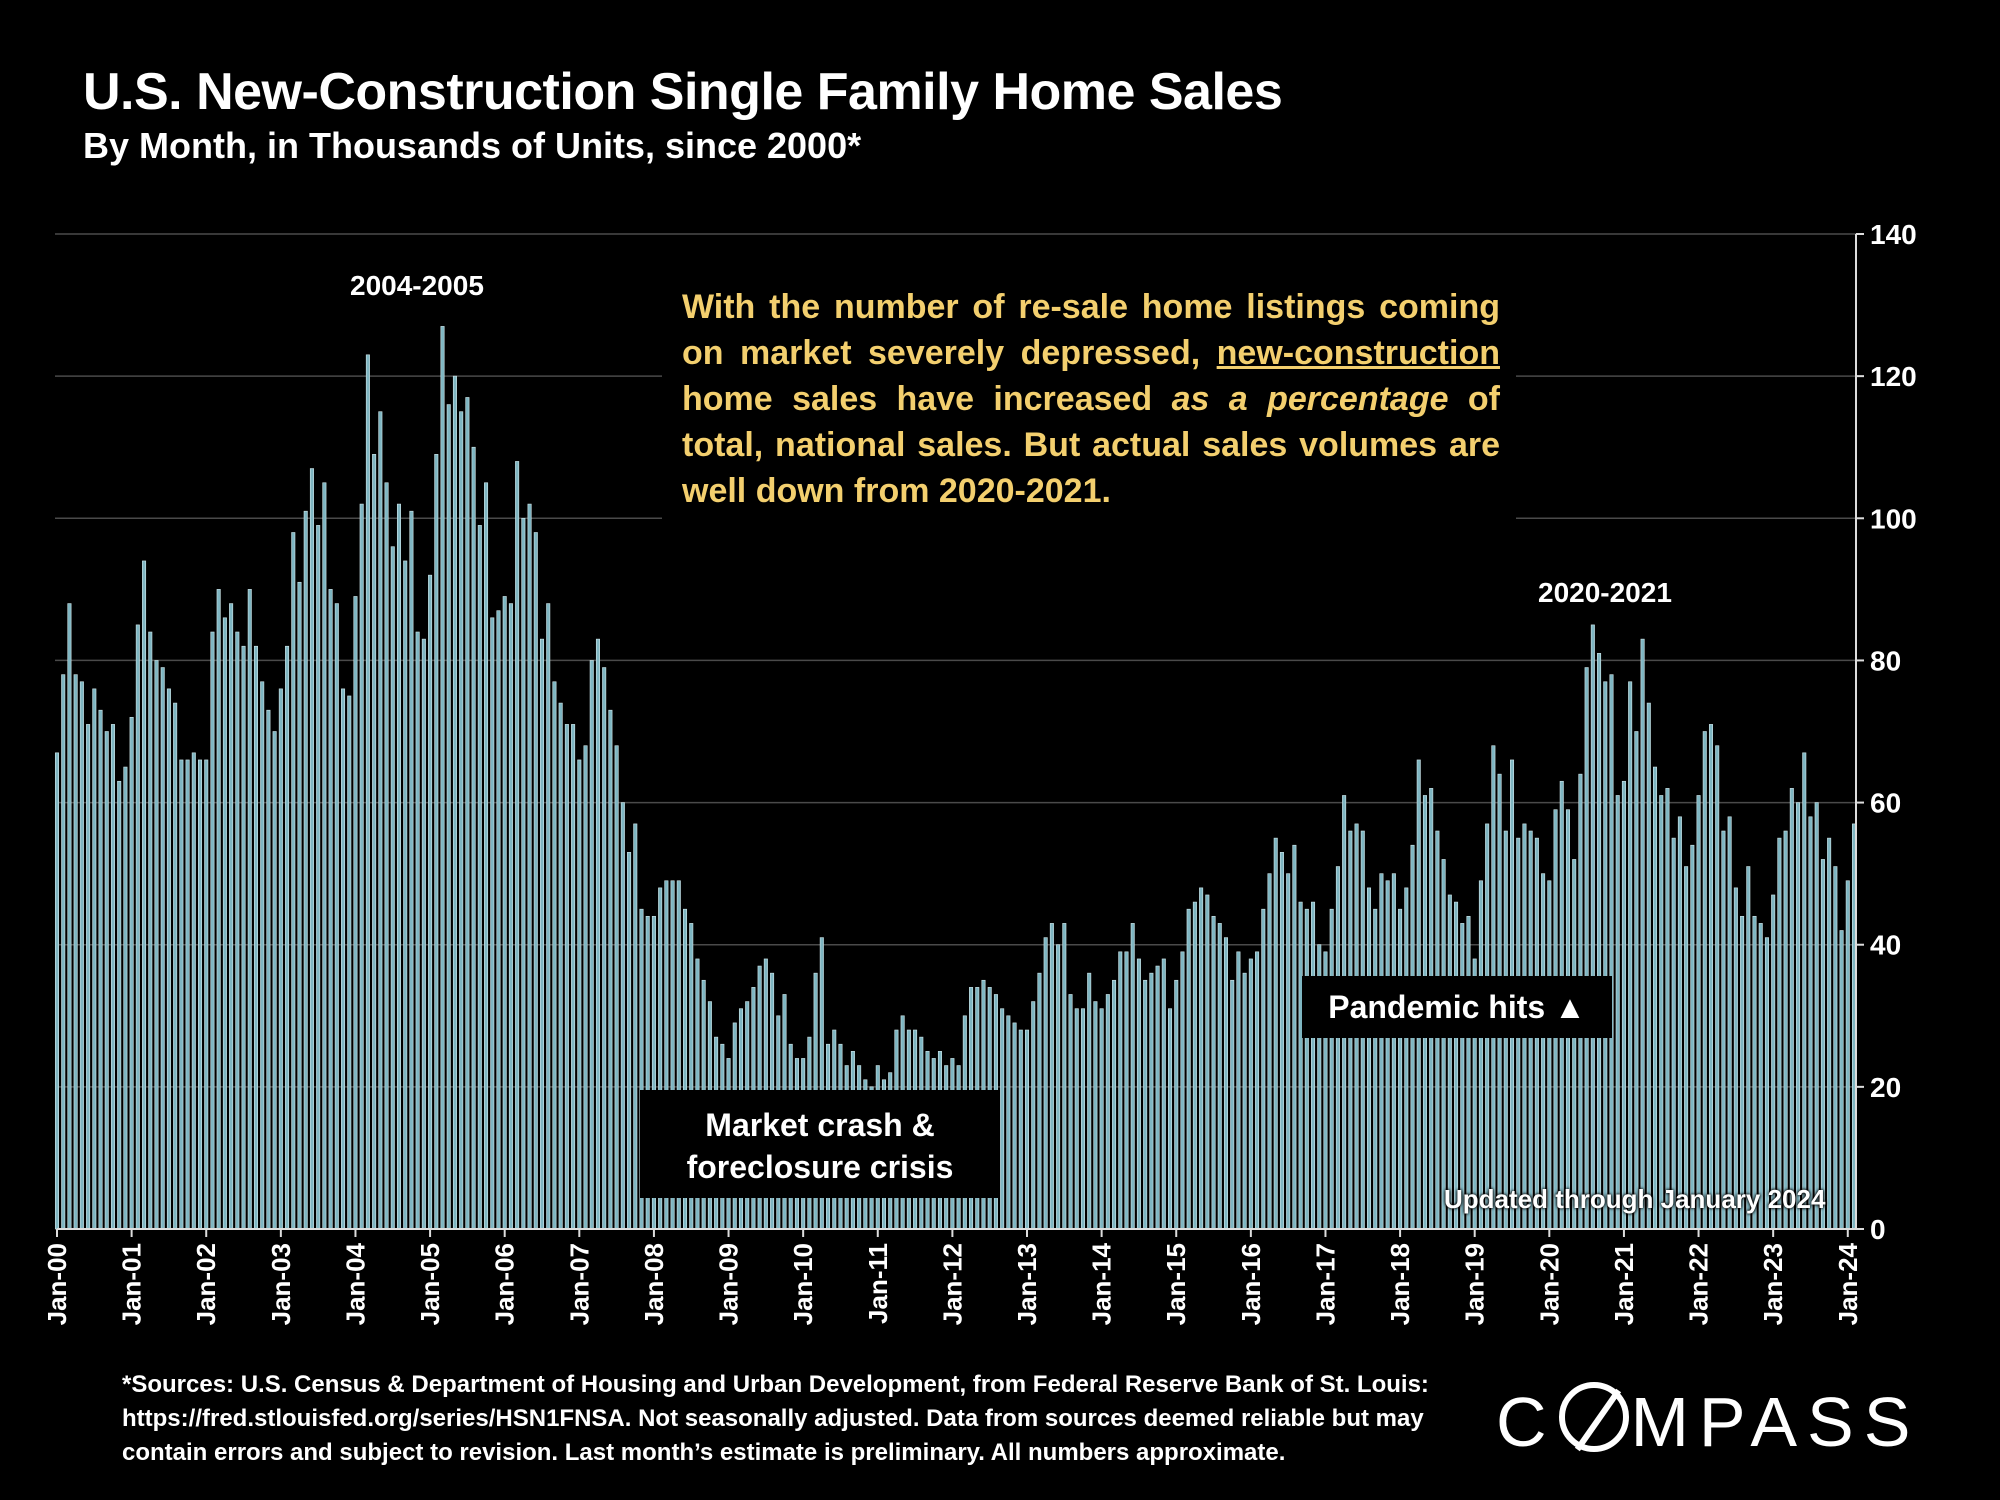 The height and width of the screenshot is (1500, 2000). What do you see at coordinates (57, 1284) in the screenshot?
I see `x-tick-label: Jan-00` at bounding box center [57, 1284].